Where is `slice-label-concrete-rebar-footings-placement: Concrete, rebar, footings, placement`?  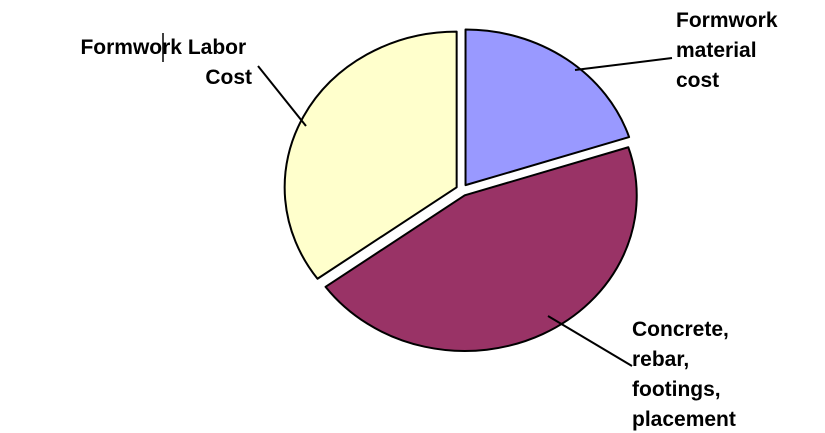 slice-label-concrete-rebar-footings-placement: Concrete, rebar, footings, placement is located at coordinates (684, 374).